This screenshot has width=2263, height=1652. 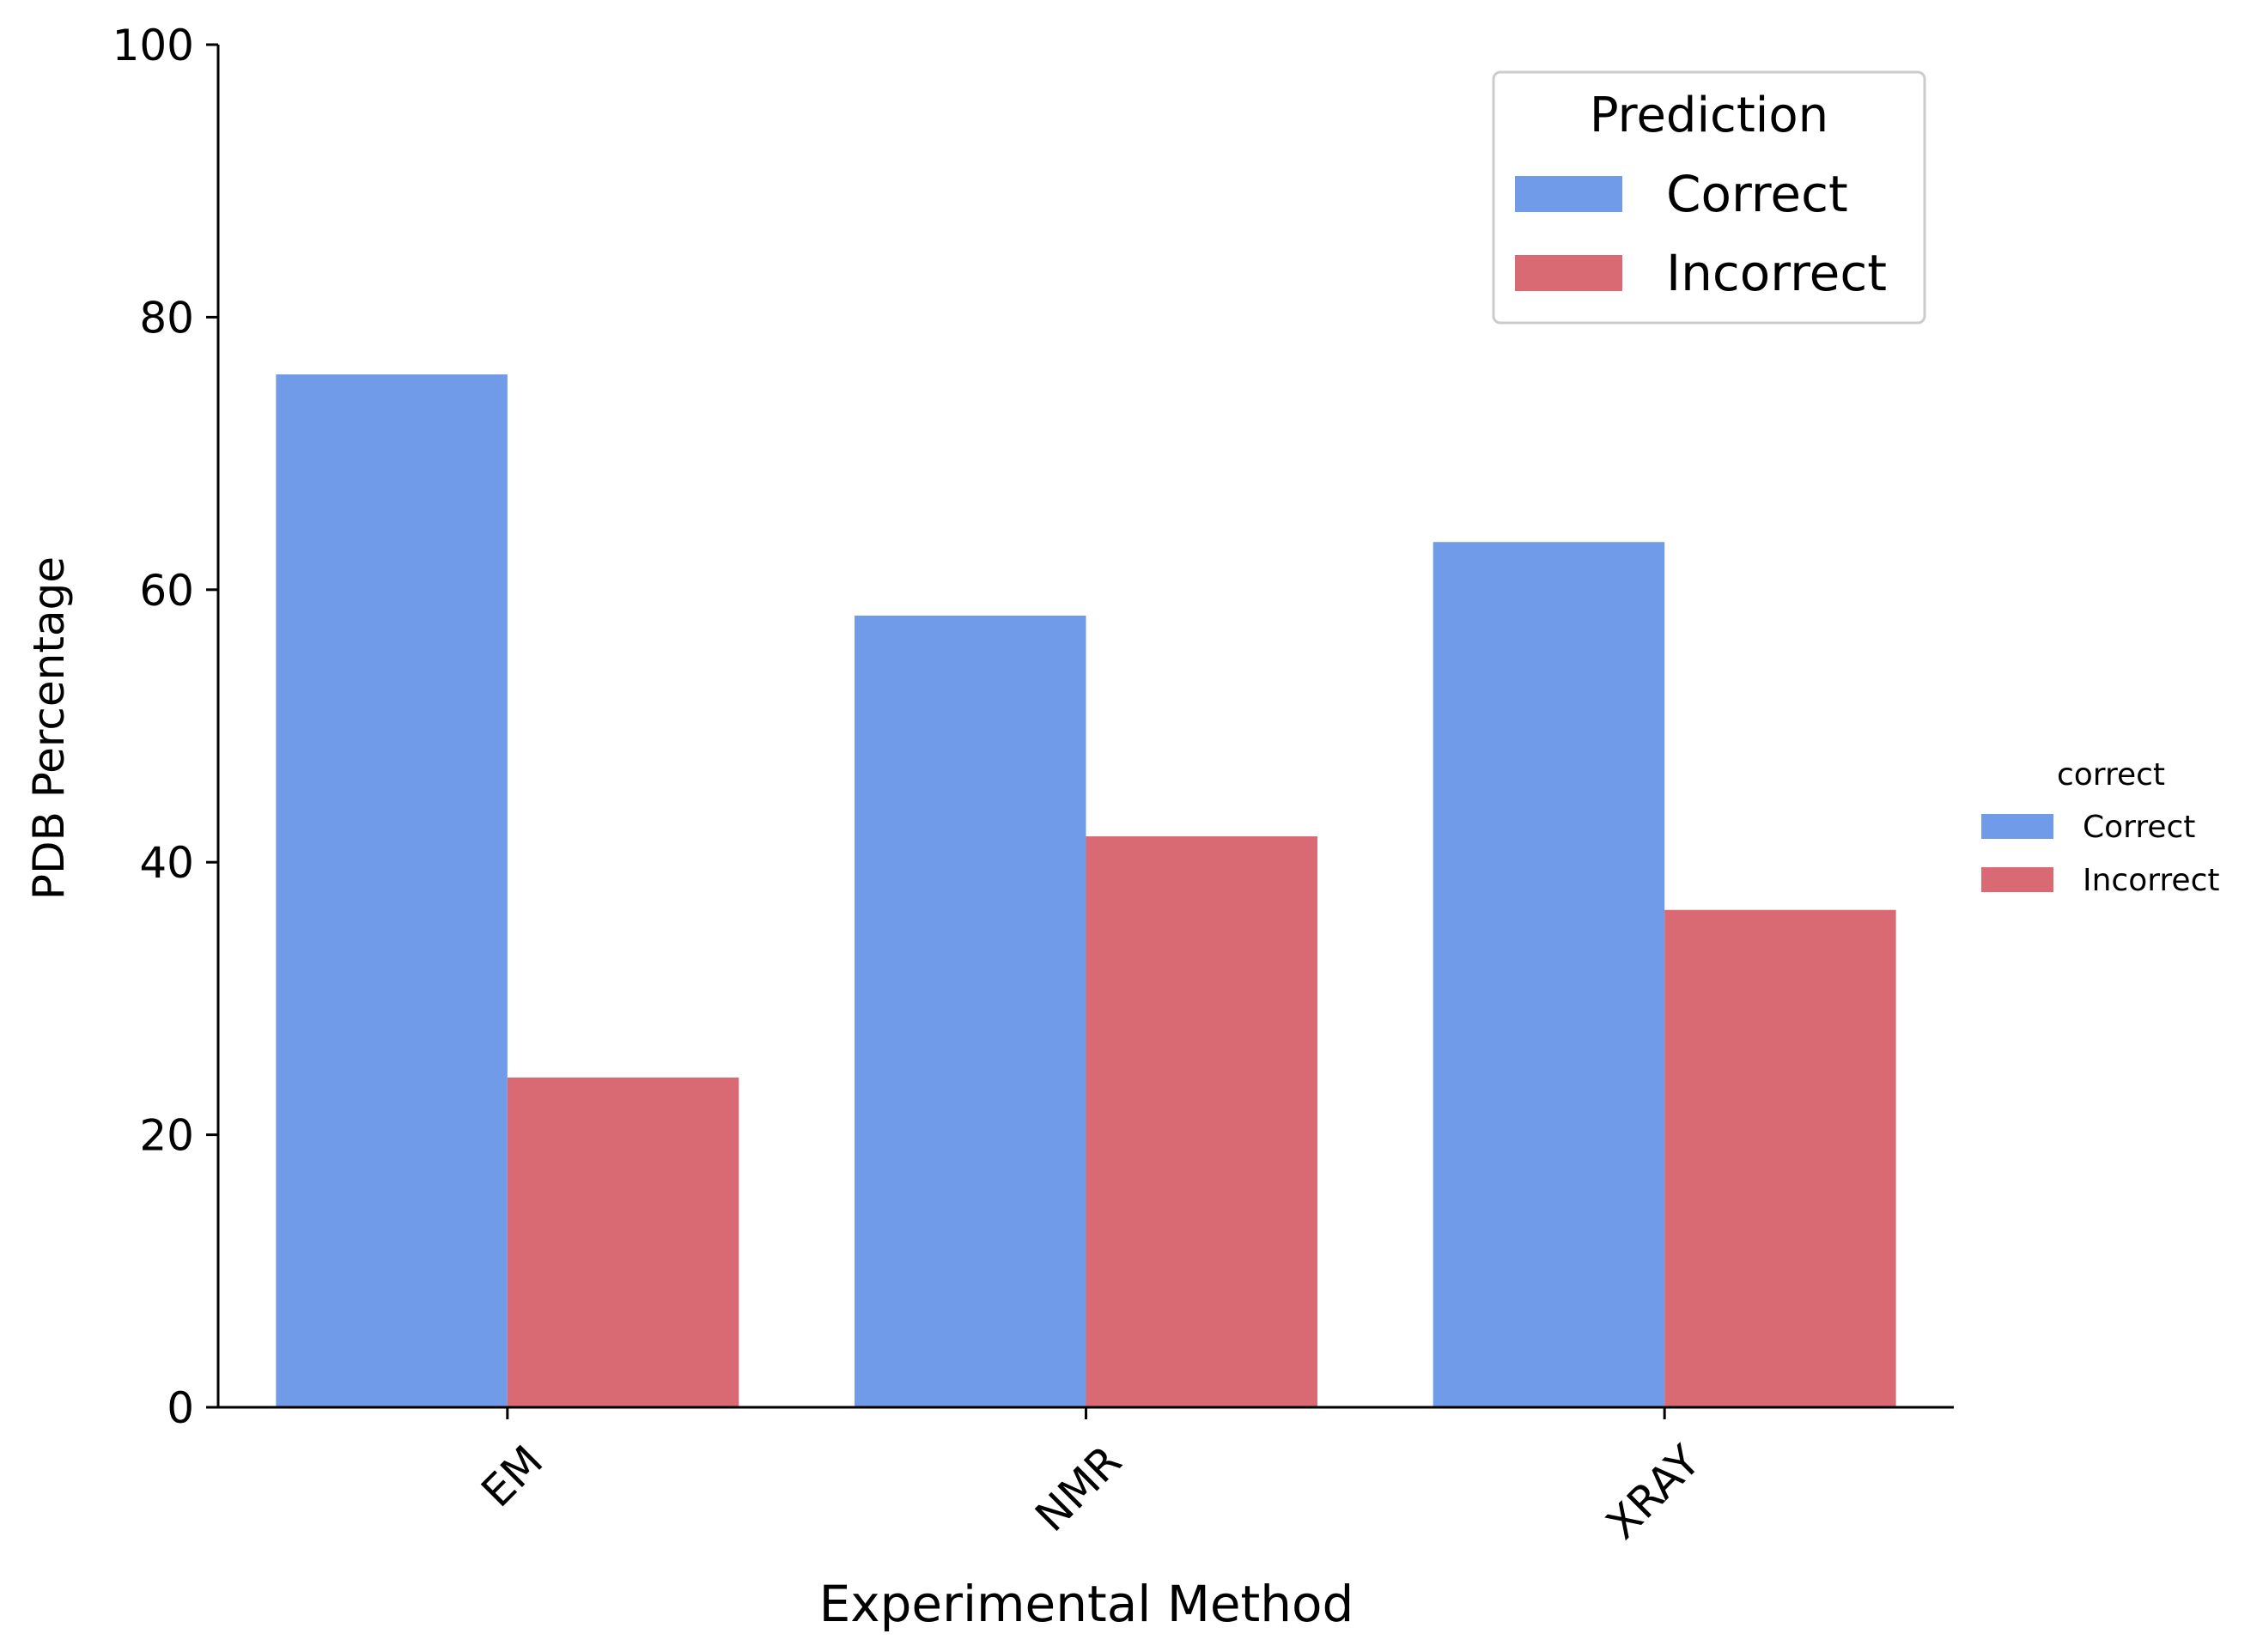 What do you see at coordinates (2017, 826) in the screenshot?
I see `outside-legend-swatch-correct` at bounding box center [2017, 826].